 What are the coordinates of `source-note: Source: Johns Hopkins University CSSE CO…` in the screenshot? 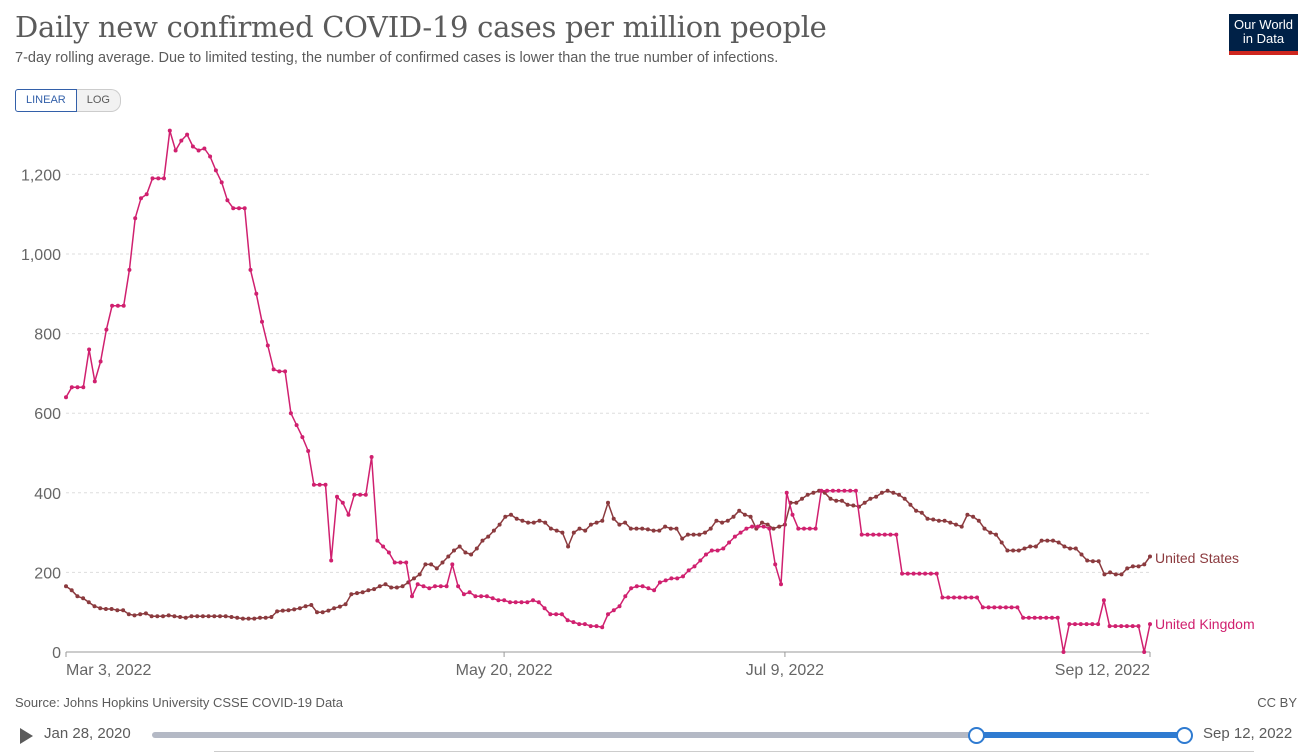 It's located at (179, 702).